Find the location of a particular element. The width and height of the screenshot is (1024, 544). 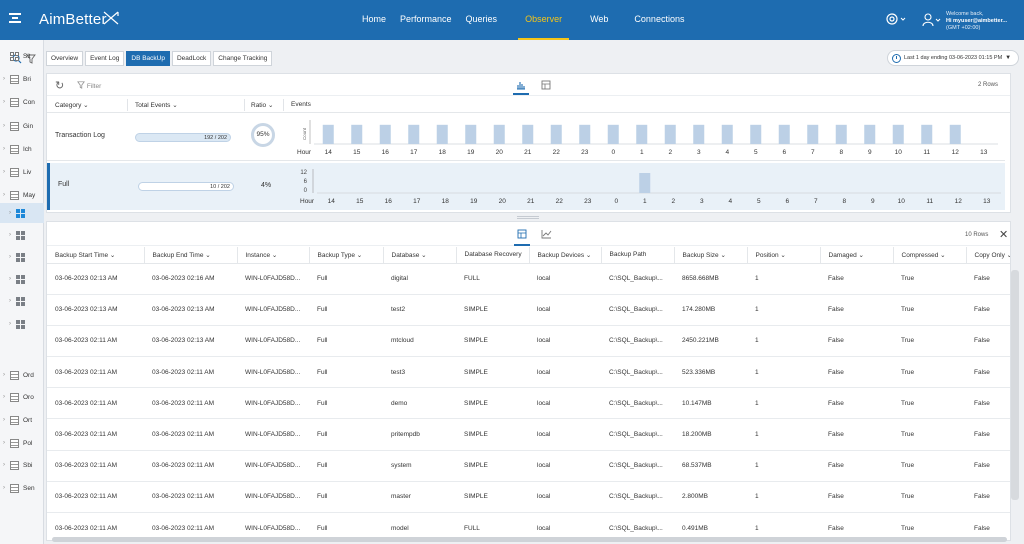

sidebar-item: › May is located at coordinates (22, 195).